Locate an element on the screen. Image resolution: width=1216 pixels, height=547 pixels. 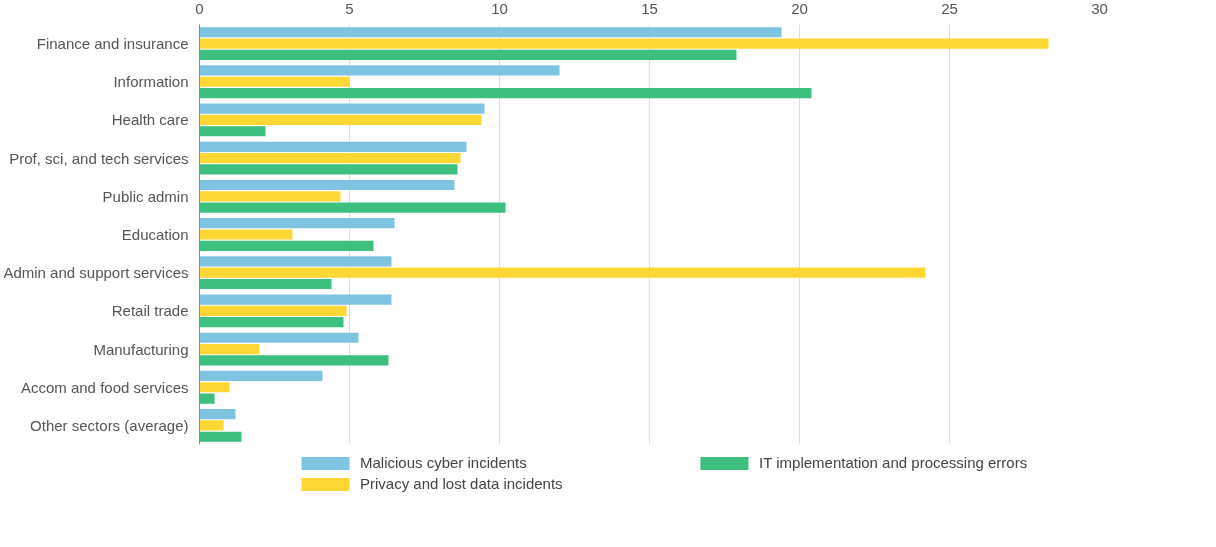
y-tick-label: Admin and support services is located at coordinates (96, 273).